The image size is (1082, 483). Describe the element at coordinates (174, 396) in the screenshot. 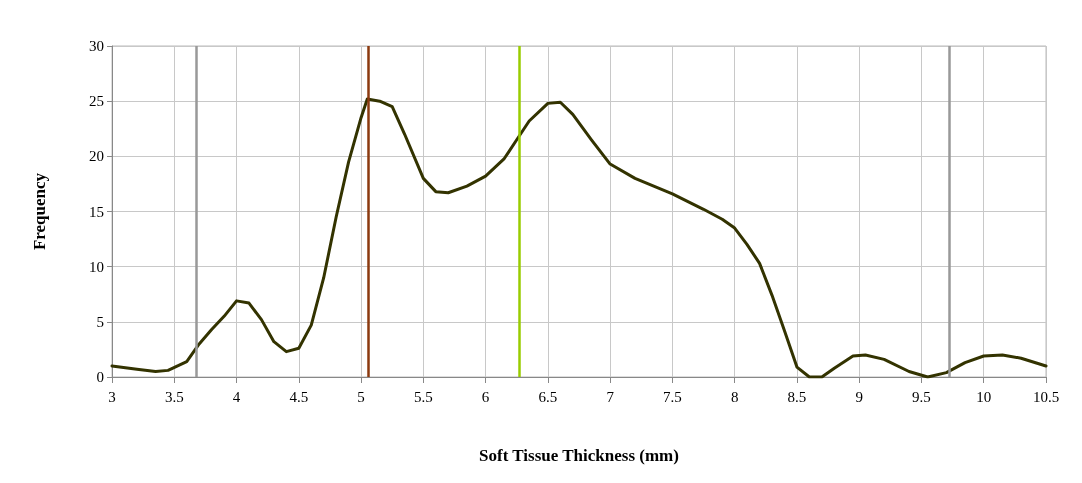

I see `x-tick-label: 3.5` at that location.